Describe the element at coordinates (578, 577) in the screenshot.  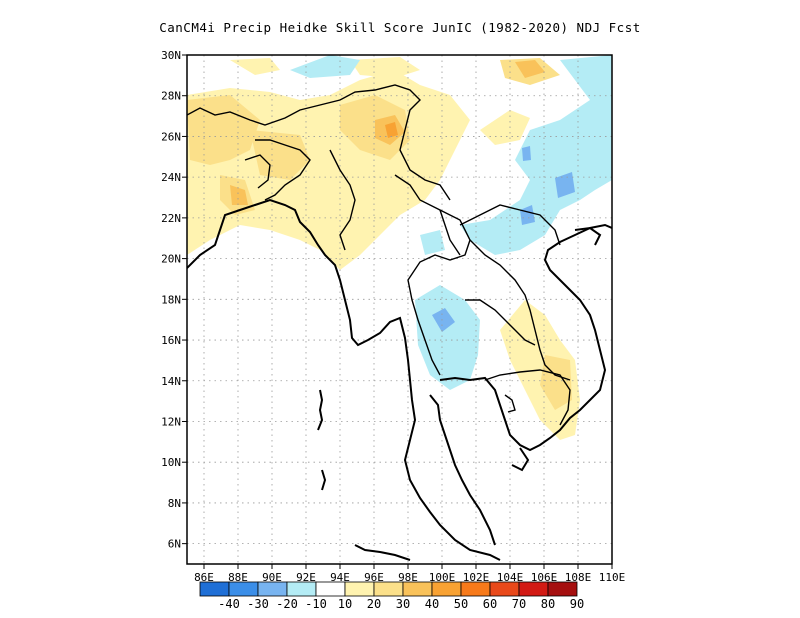
I see `lon-tick-label: 108E` at that location.